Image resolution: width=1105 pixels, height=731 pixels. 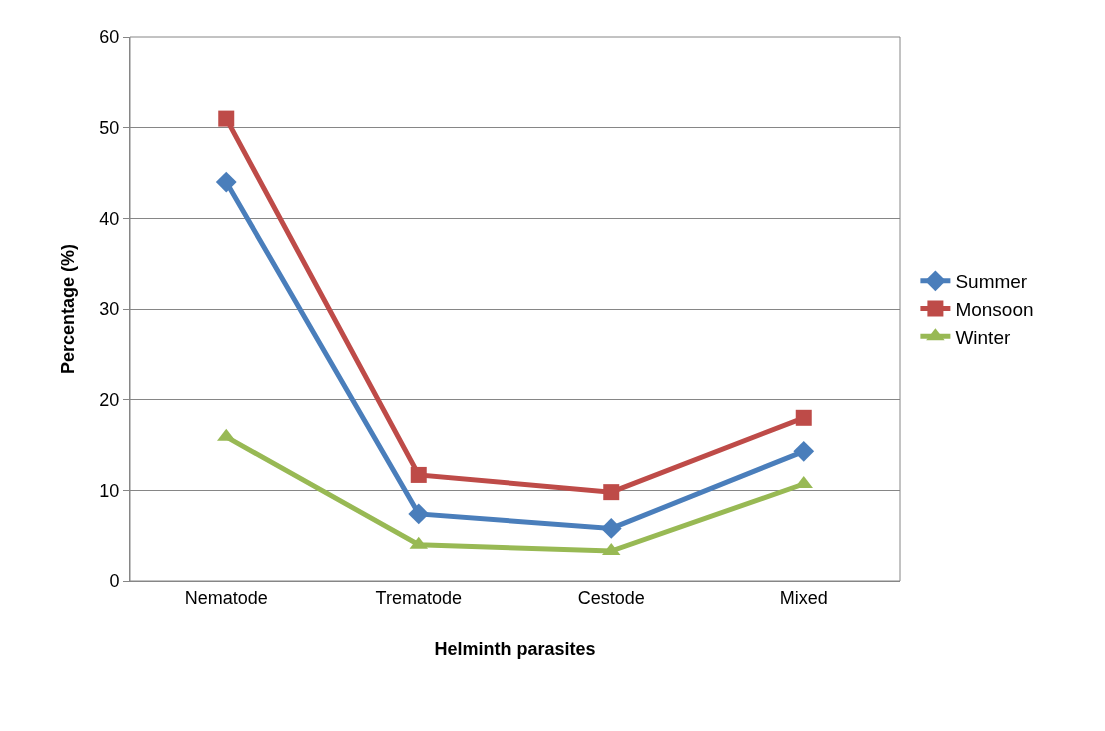 What do you see at coordinates (109, 399) in the screenshot?
I see `y-tick-label: 20` at bounding box center [109, 399].